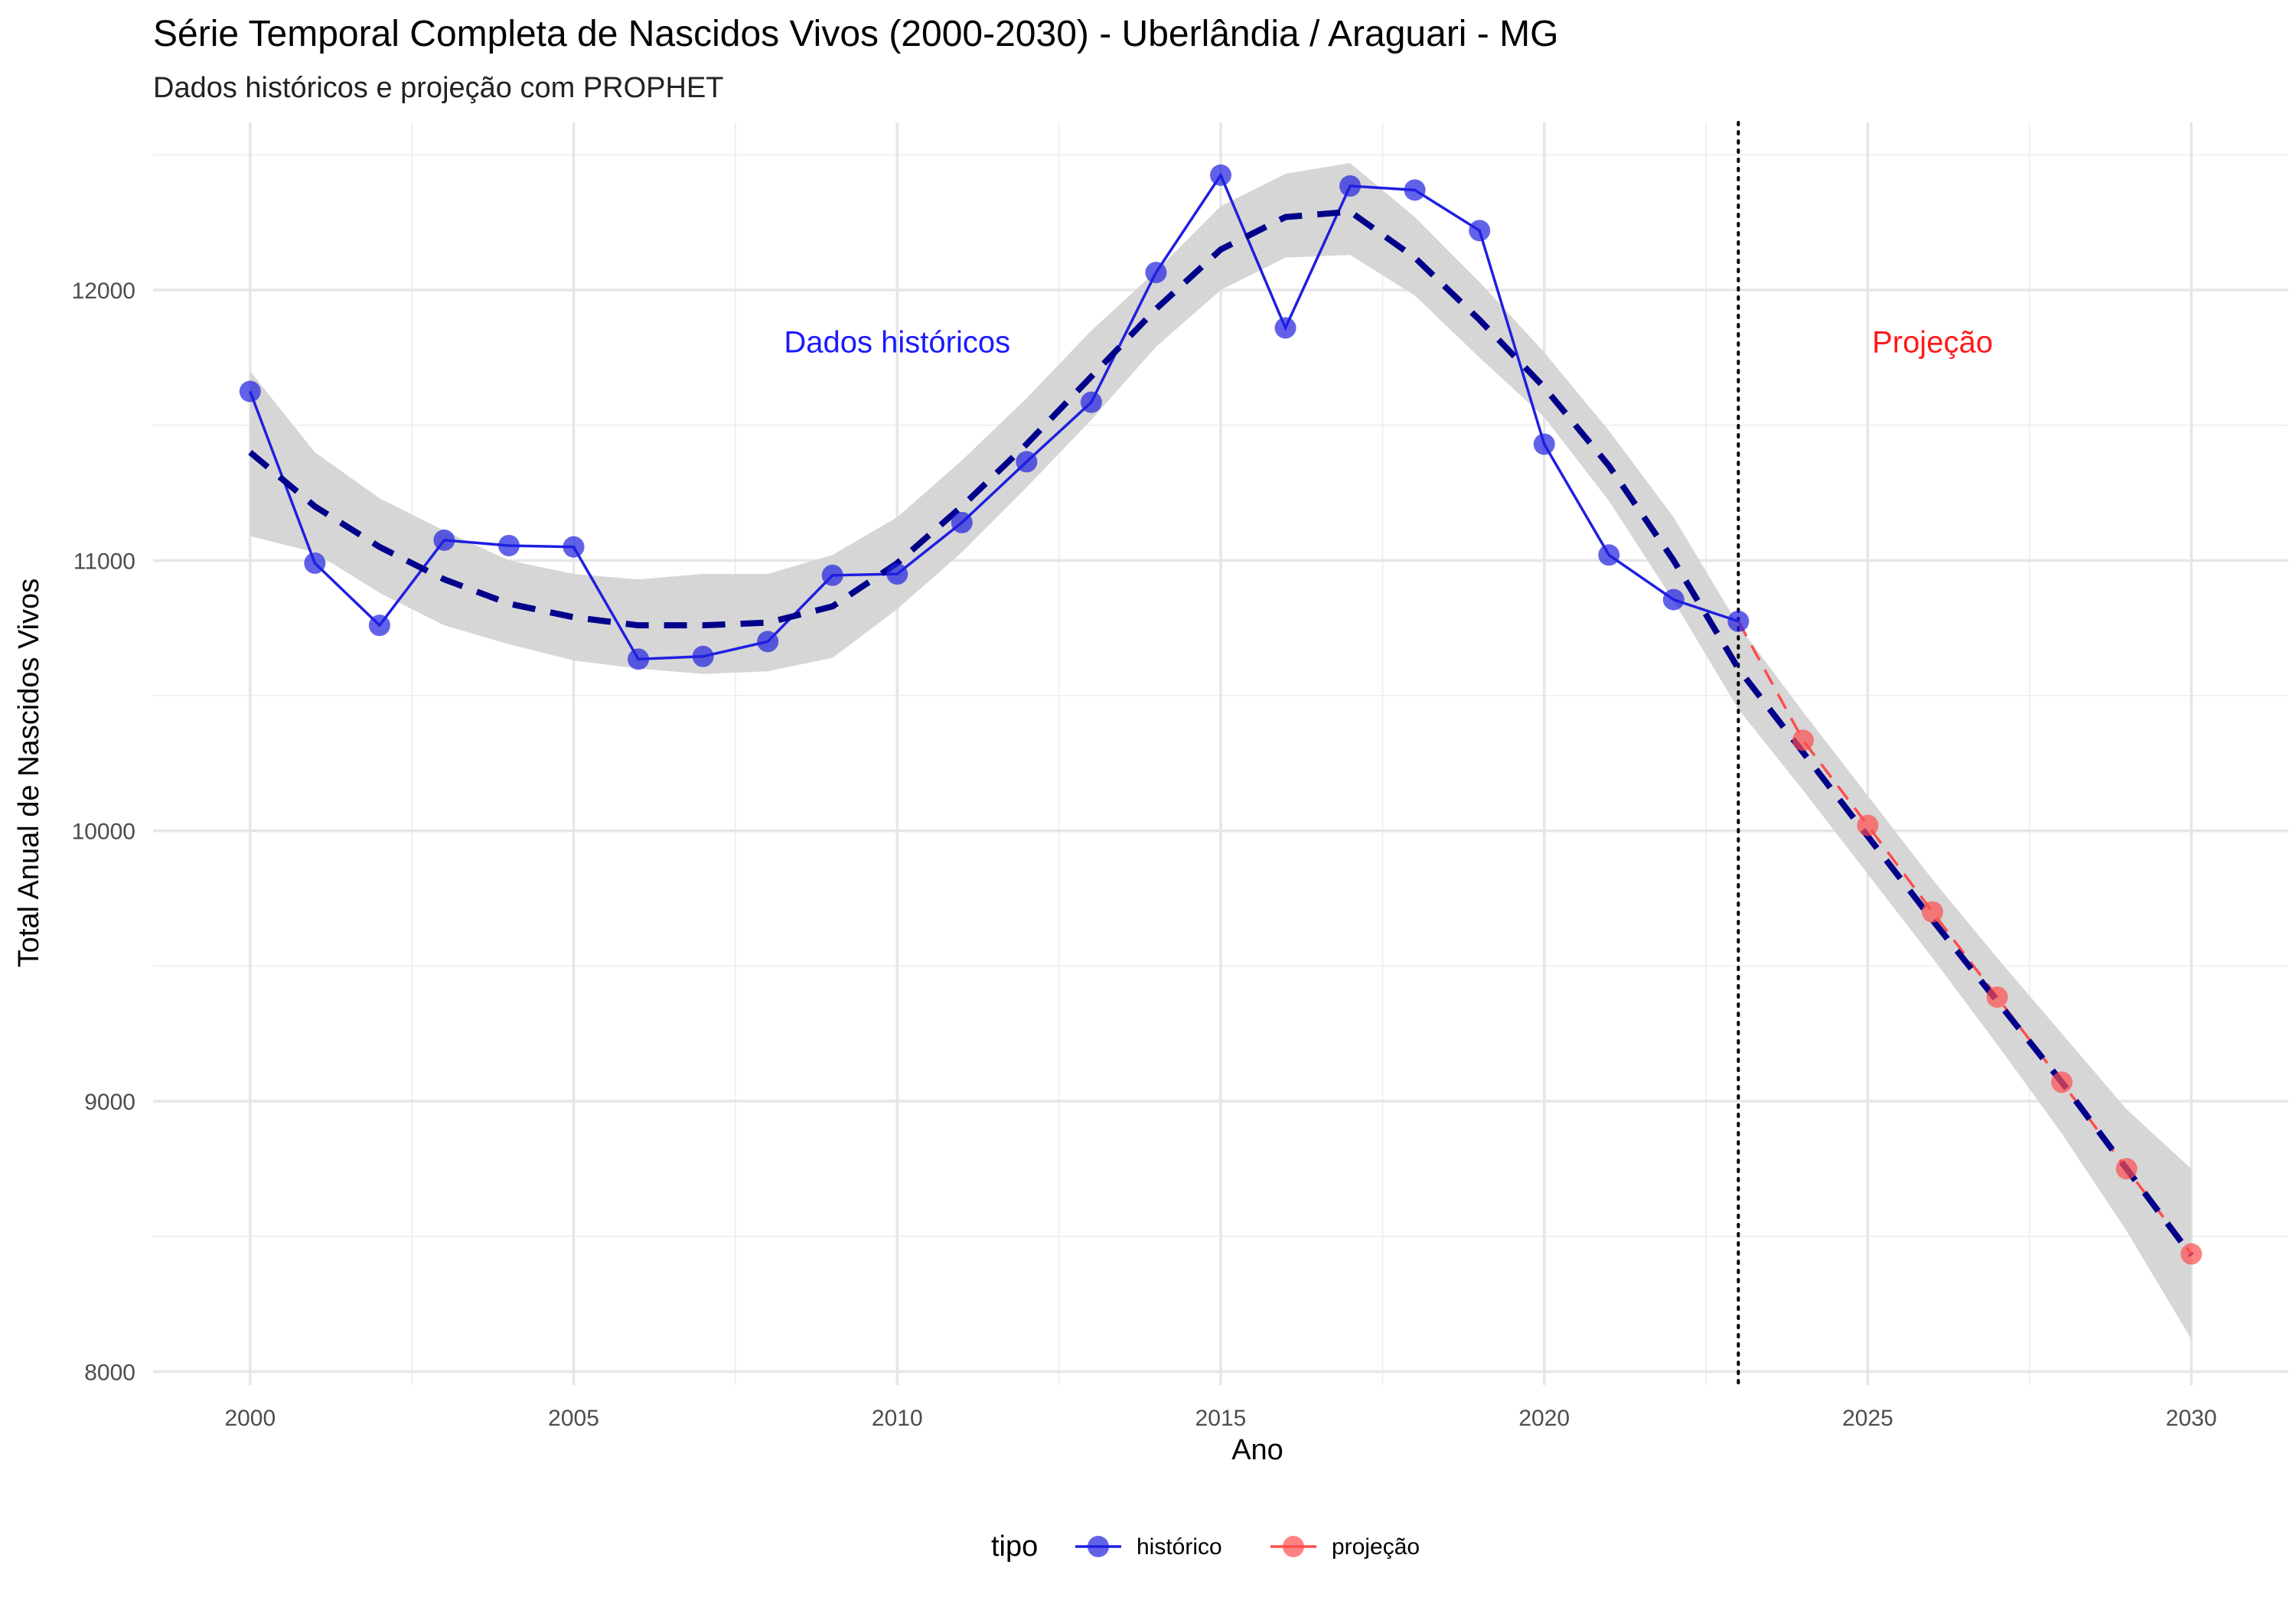 Image resolution: width=2296 pixels, height=1607 pixels. What do you see at coordinates (29, 773) in the screenshot?
I see `y-axis-title: Total Anual de Nascidos Vivos` at bounding box center [29, 773].